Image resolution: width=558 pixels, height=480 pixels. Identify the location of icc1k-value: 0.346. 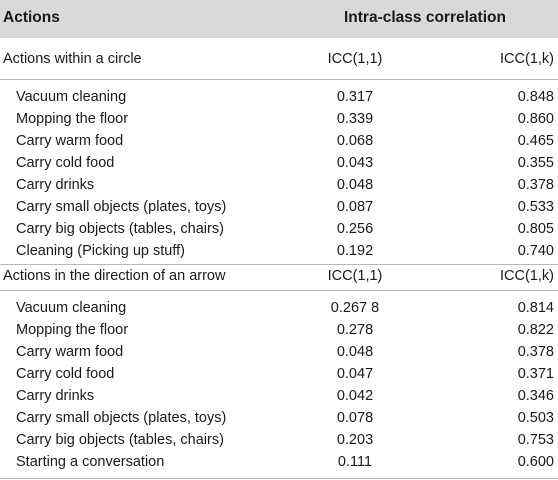
(535, 396).